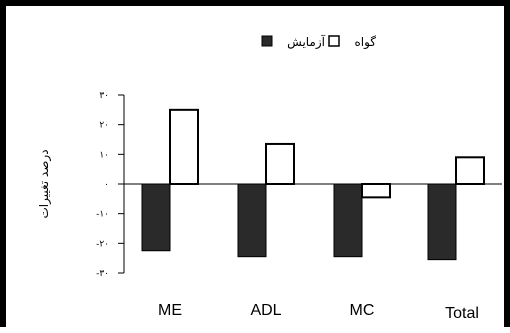 The height and width of the screenshot is (333, 510). What do you see at coordinates (318, 312) in the screenshot?
I see `x-axis-labels: ME ADL MC Total` at bounding box center [318, 312].